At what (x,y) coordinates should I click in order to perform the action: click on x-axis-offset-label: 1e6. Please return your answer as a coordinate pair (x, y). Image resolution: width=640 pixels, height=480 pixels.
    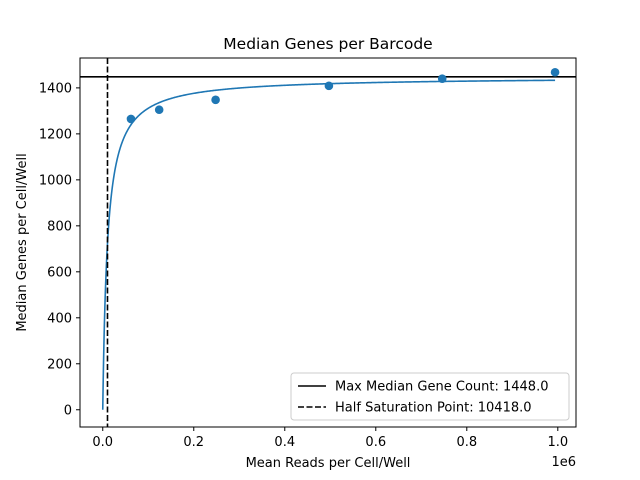
    Looking at the image, I should click on (563, 462).